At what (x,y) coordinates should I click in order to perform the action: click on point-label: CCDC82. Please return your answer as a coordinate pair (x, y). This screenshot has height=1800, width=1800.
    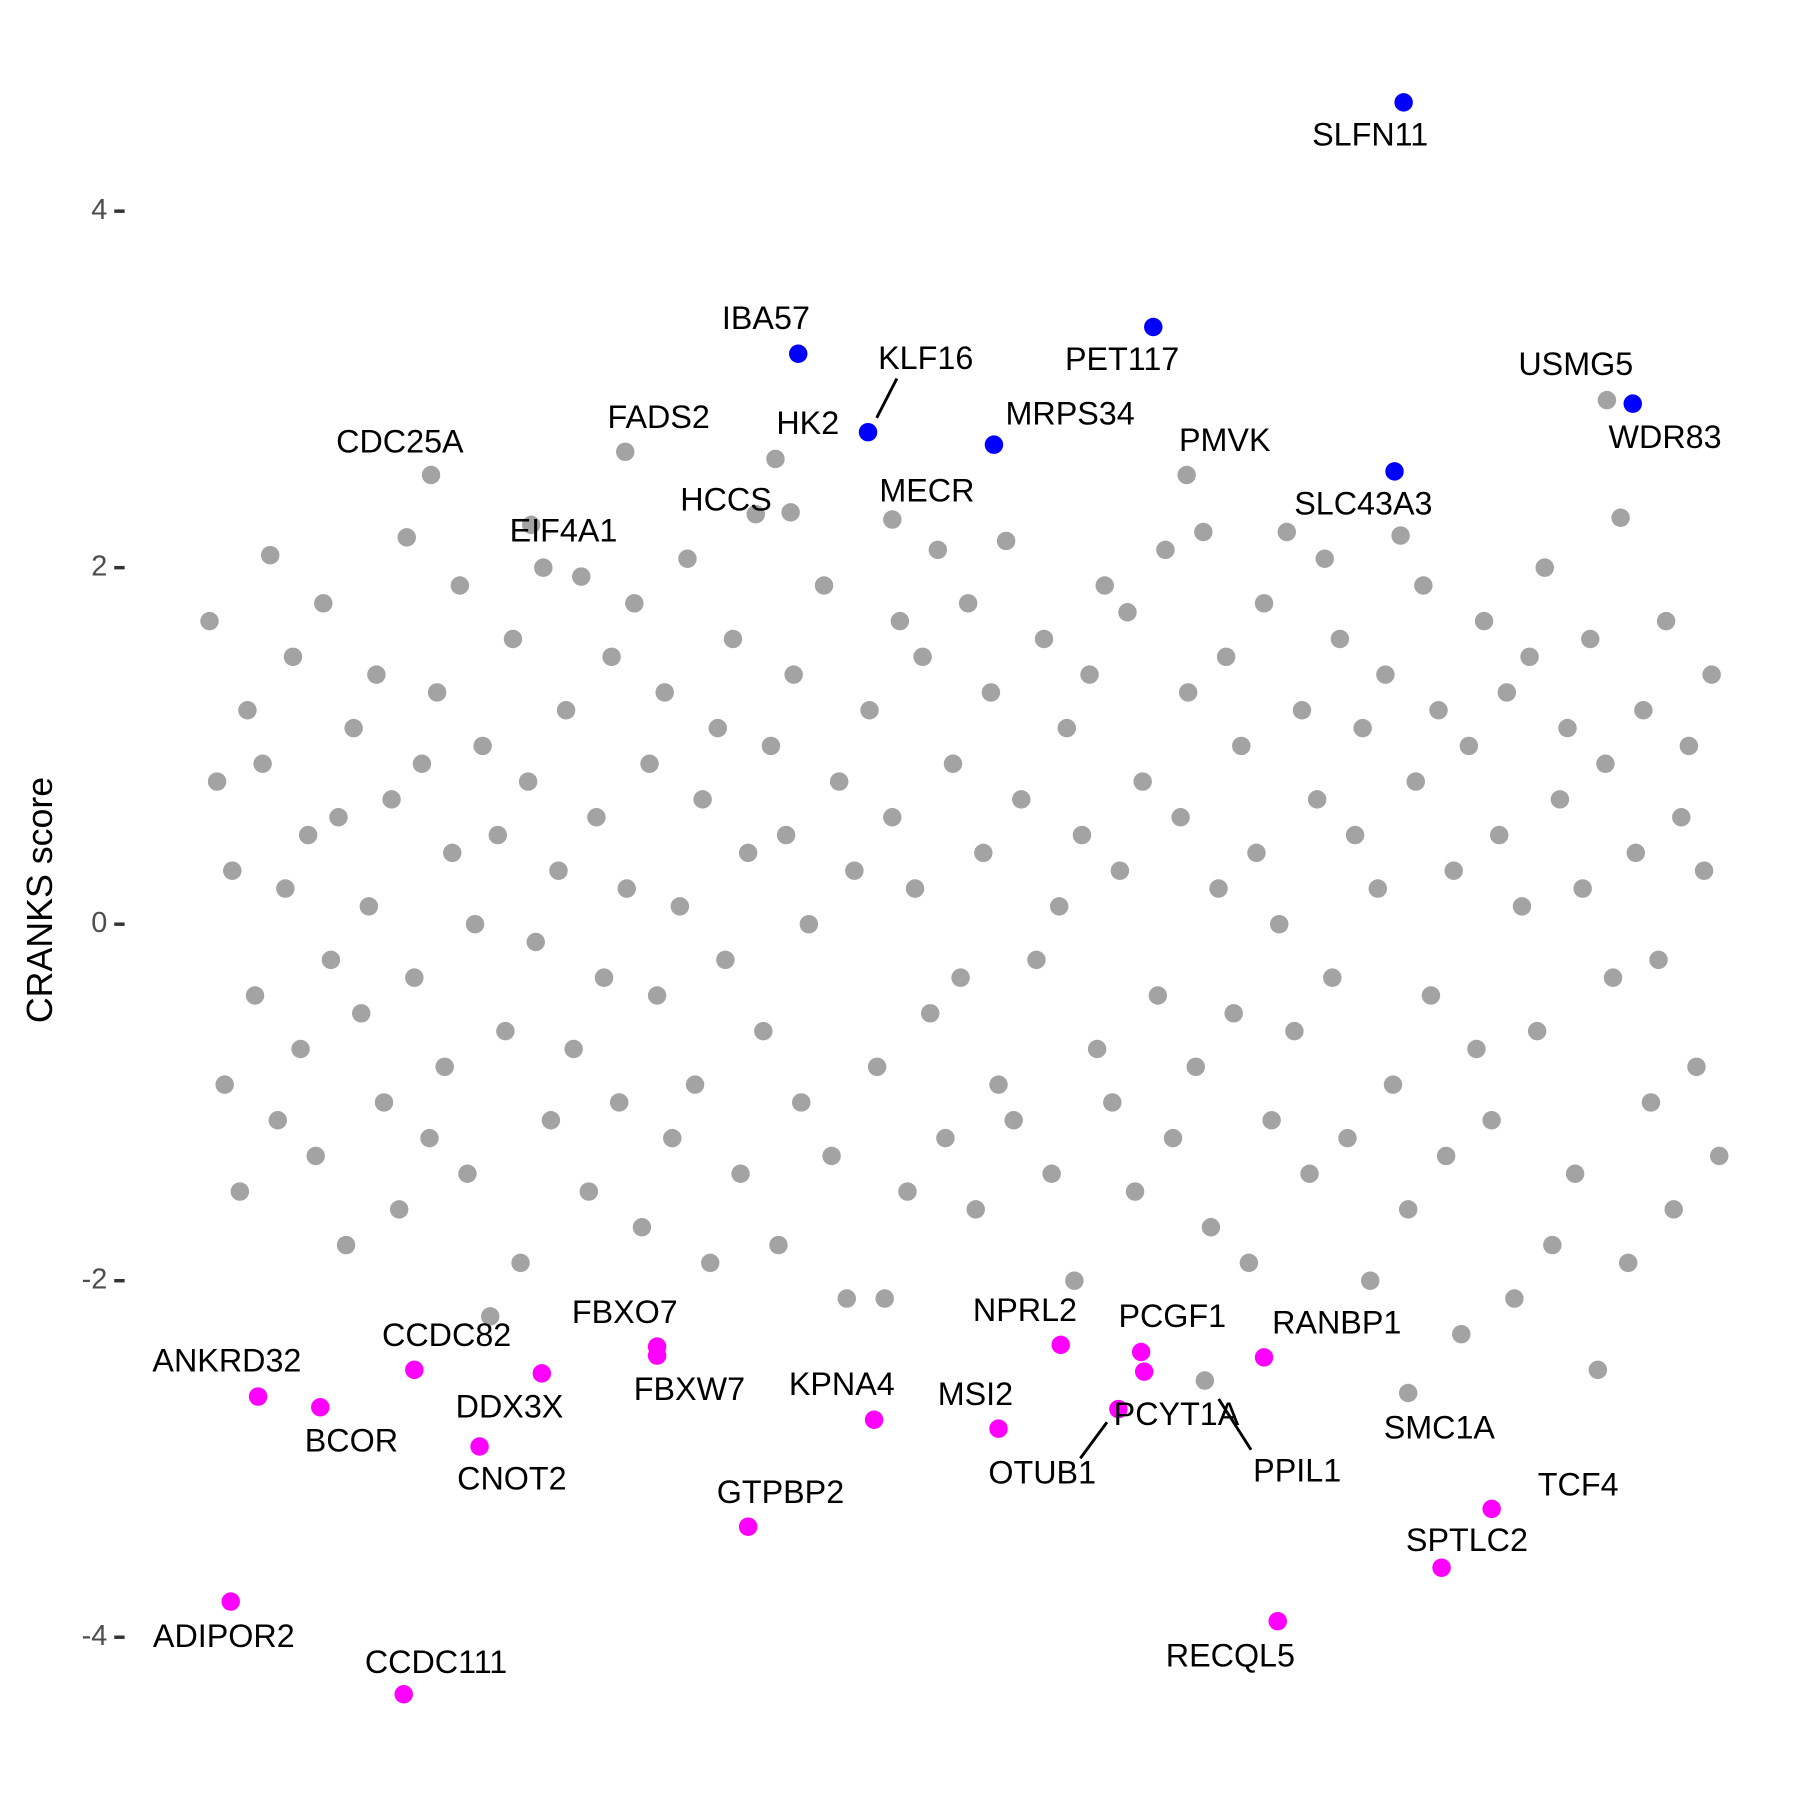
    Looking at the image, I should click on (446, 1335).